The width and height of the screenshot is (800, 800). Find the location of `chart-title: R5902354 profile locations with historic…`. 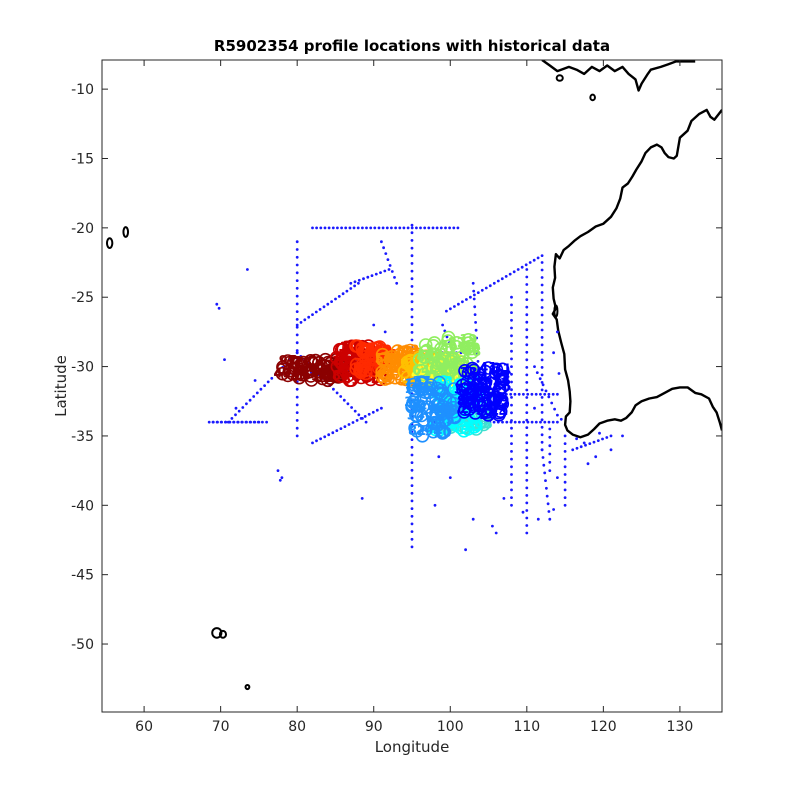

chart-title: R5902354 profile locations with historic… is located at coordinates (412, 46).